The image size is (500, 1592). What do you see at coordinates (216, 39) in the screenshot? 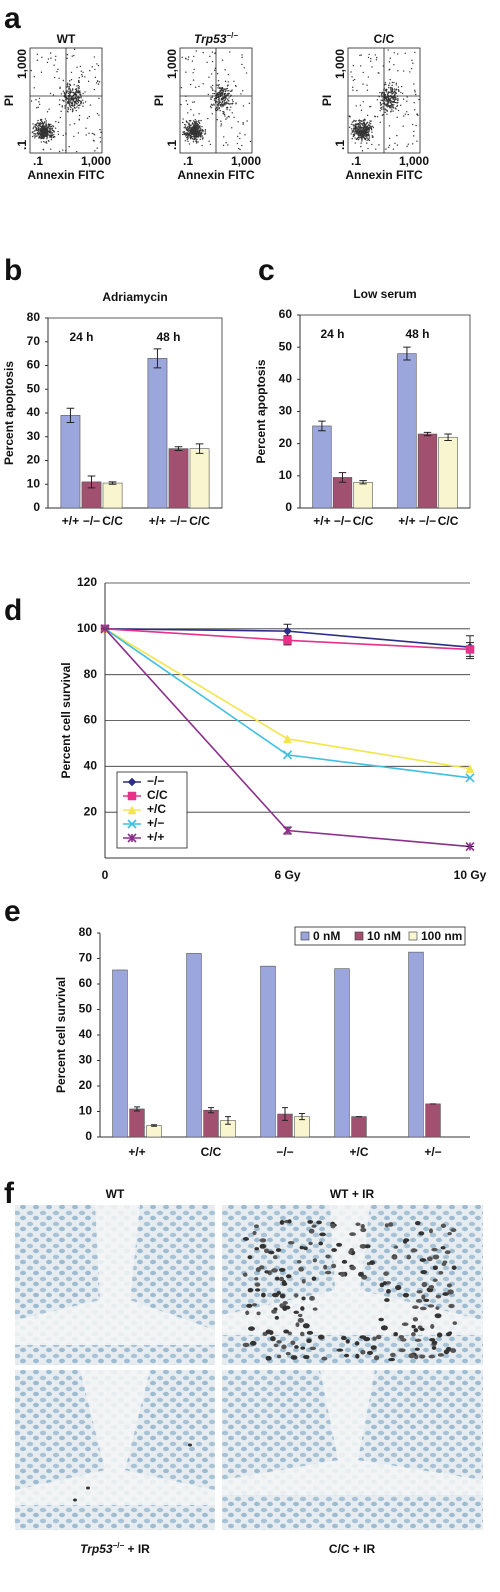
I see `flow-title: Trp53−/−` at bounding box center [216, 39].